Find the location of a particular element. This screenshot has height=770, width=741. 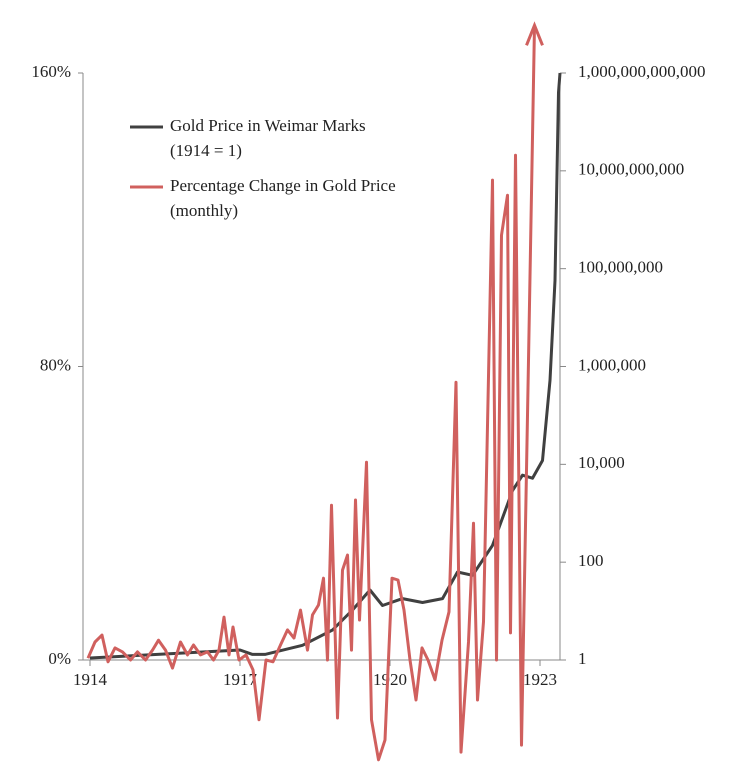

x-tick-label: 1917 is located at coordinates (240, 679).